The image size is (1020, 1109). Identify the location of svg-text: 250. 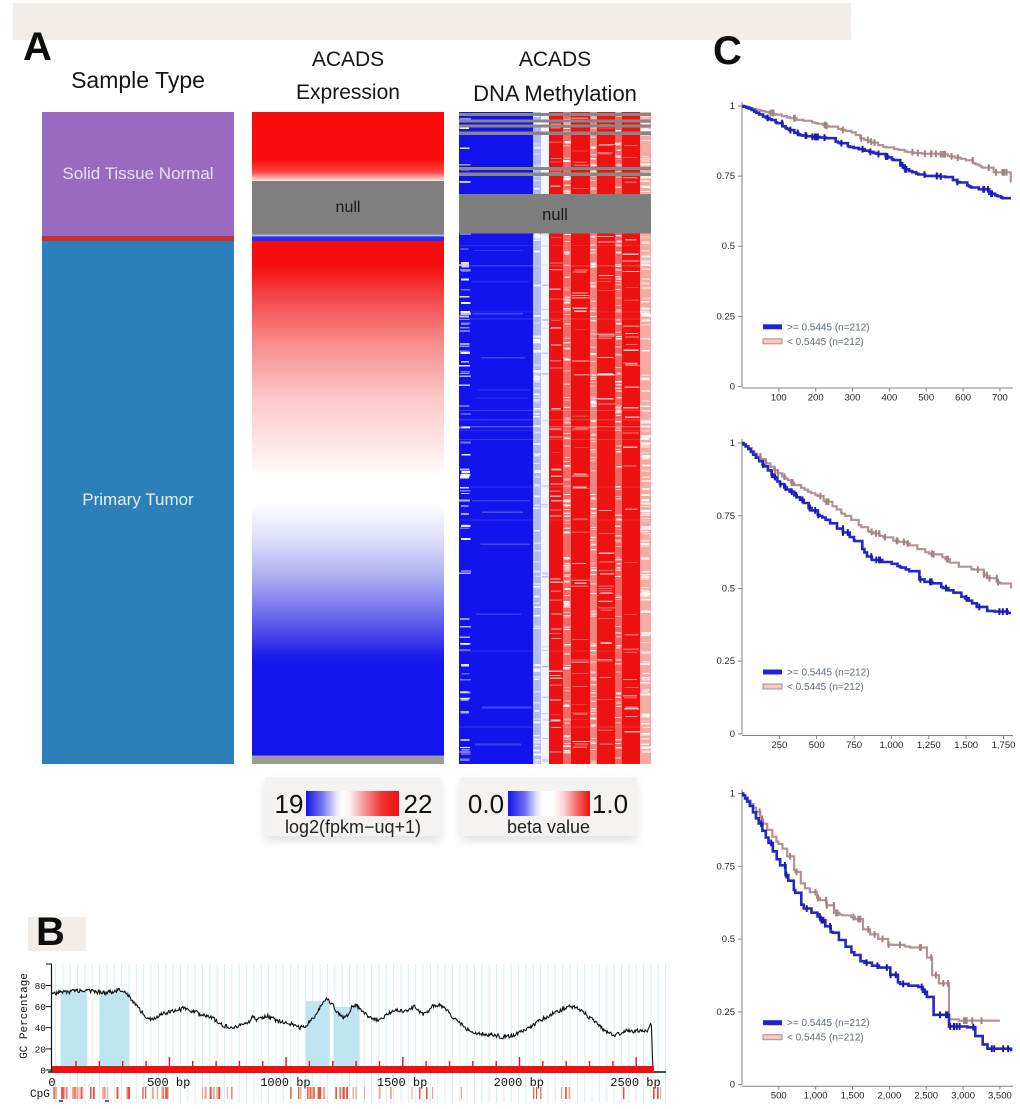
(779, 745).